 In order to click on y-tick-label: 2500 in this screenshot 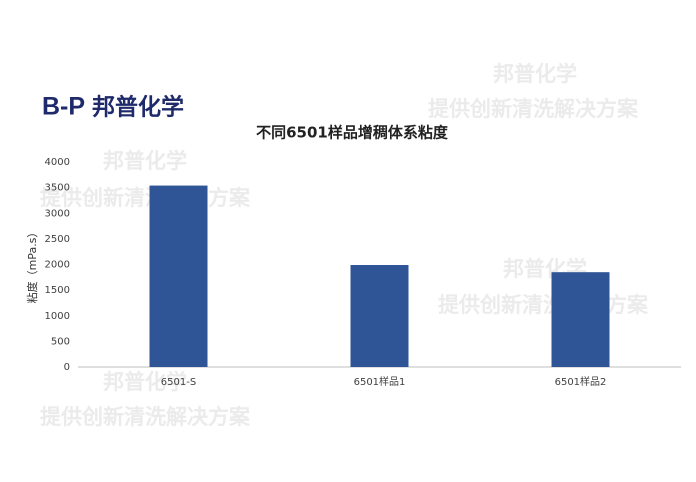, I will do `click(57, 239)`.